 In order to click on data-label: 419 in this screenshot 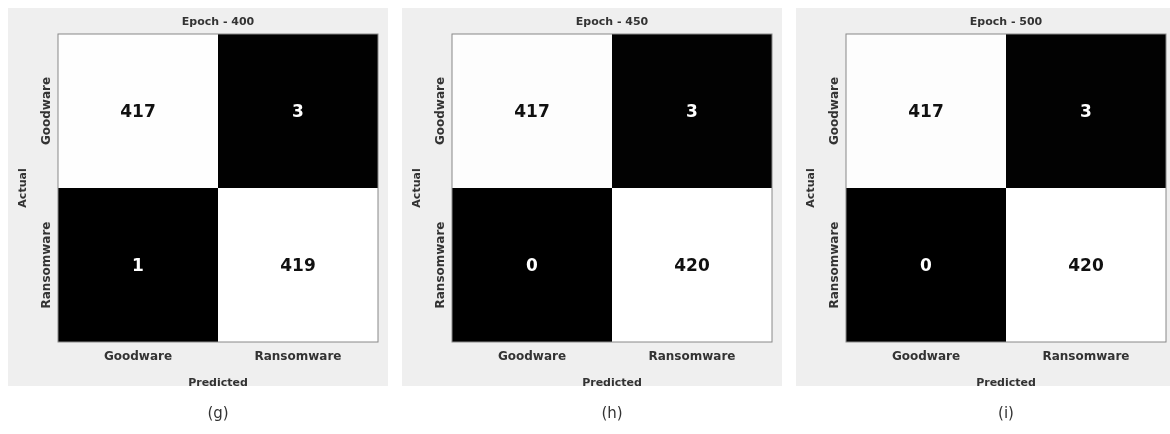, I will do `click(298, 264)`.